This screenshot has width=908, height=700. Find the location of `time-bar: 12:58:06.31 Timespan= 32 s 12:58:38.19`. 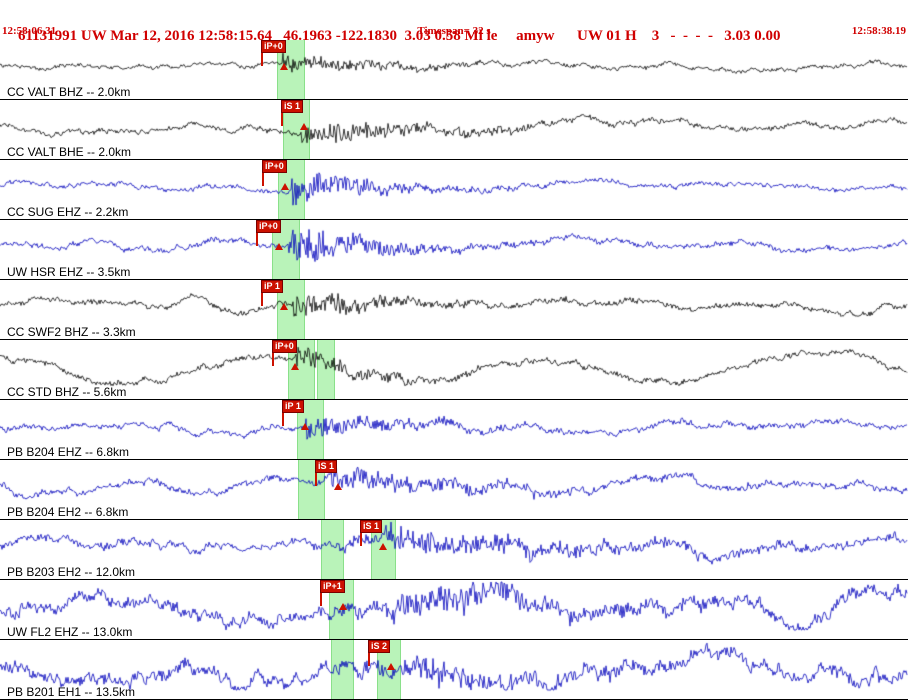

time-bar: 12:58:06.31 Timespan= 32 s 12:58:38.19 is located at coordinates (454, 32).